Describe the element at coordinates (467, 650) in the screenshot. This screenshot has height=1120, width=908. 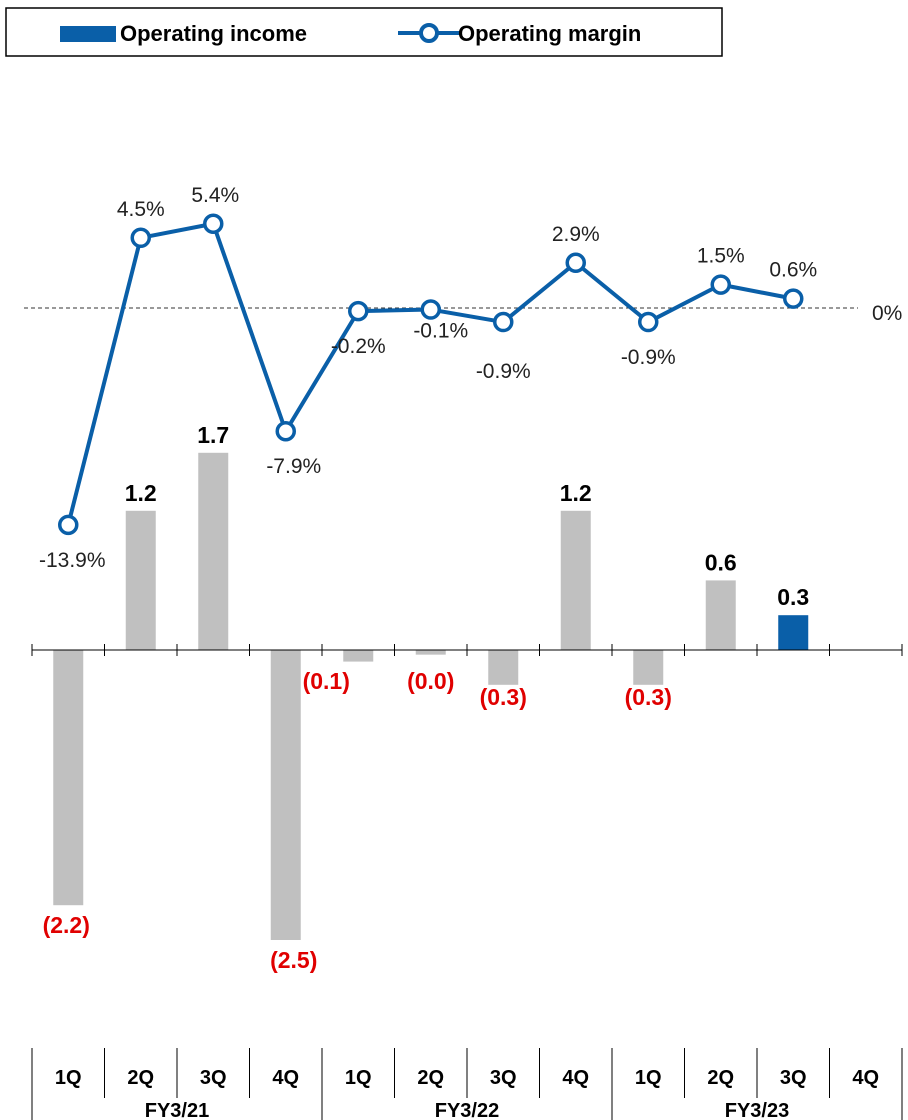
I see `income-axis` at that location.